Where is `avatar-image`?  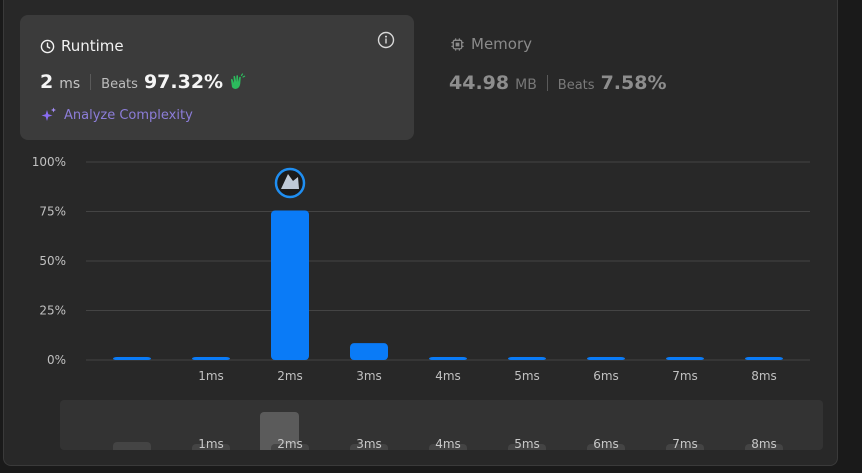
avatar-image is located at coordinates (290, 181).